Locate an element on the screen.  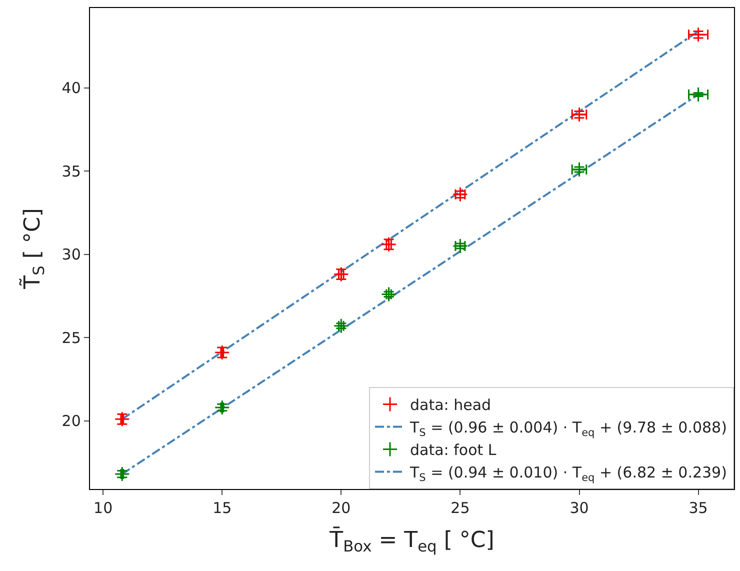
x-tick-label: 30 is located at coordinates (579, 508).